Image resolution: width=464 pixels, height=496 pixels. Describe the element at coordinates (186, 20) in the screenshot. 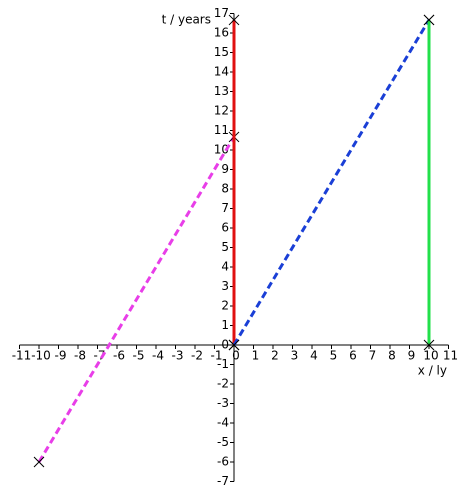

I see `y-axis-label: t / years` at that location.